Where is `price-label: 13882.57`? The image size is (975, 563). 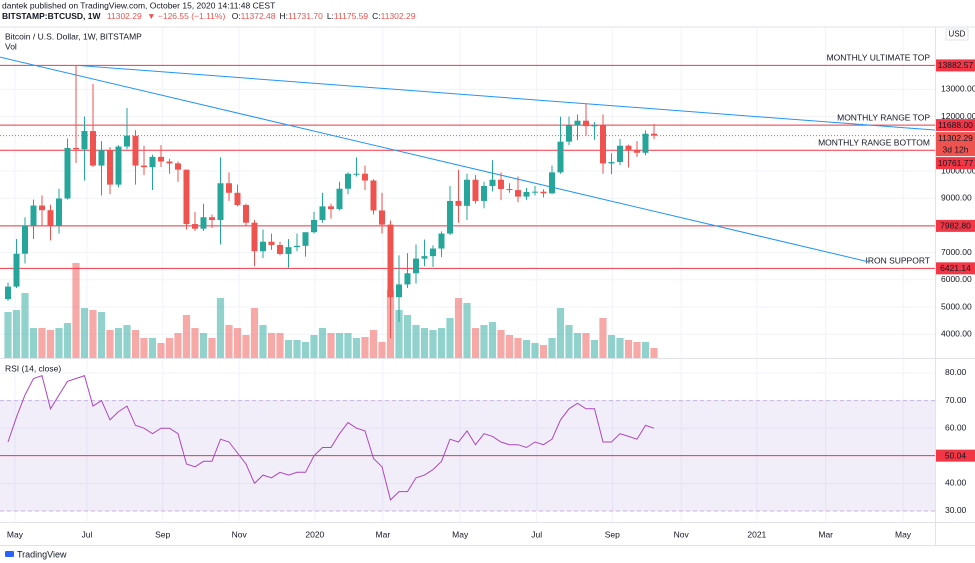
price-label: 13882.57 is located at coordinates (956, 65).